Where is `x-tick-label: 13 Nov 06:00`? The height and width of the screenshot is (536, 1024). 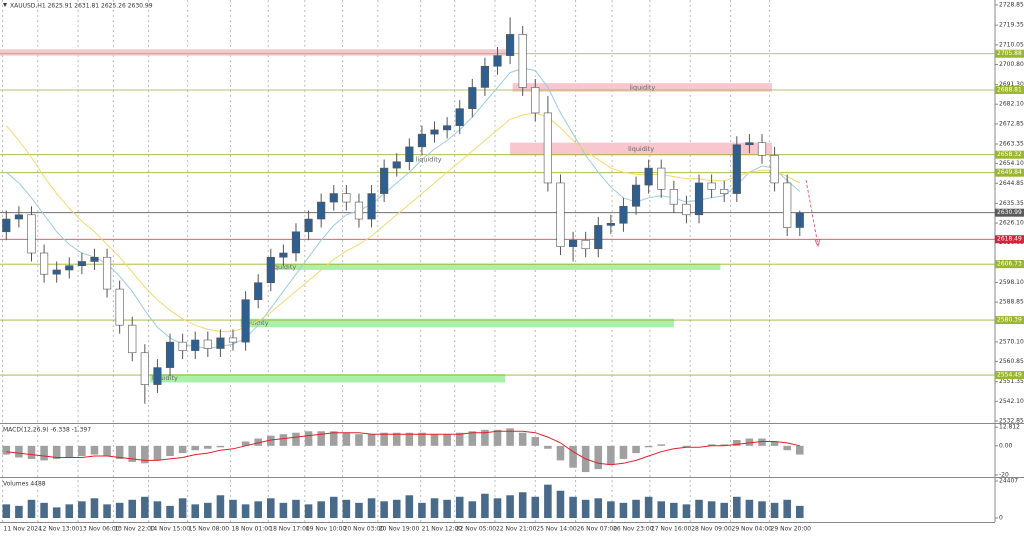
x-tick-label: 13 Nov 06:00 is located at coordinates (99, 529).